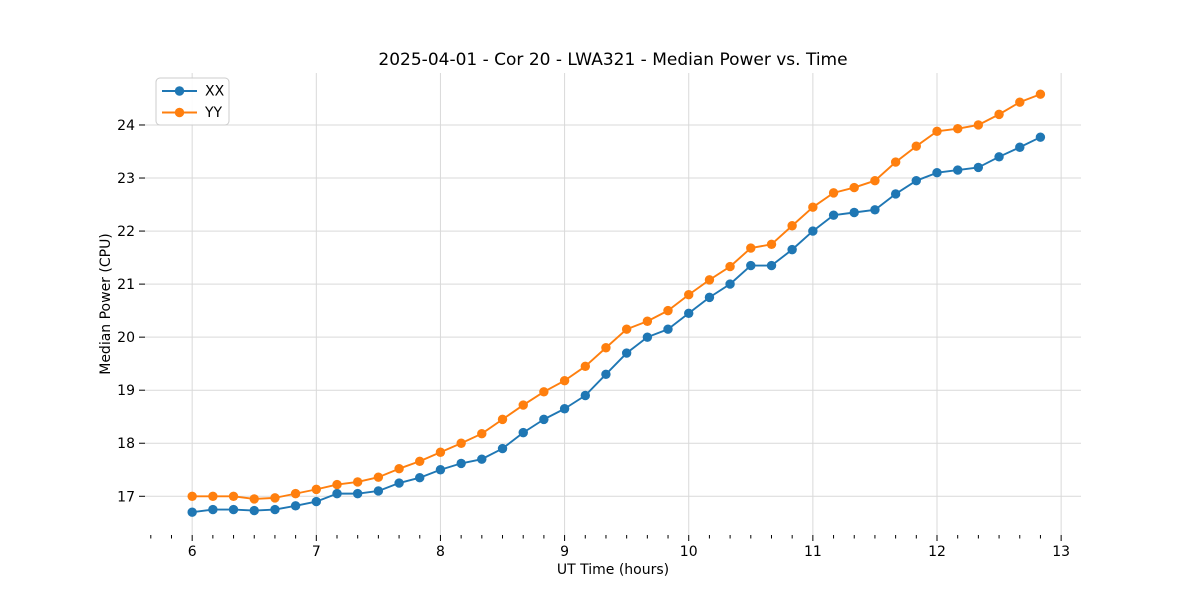 The width and height of the screenshot is (1200, 604). What do you see at coordinates (564, 552) in the screenshot?
I see `x-tick-label: 9` at bounding box center [564, 552].